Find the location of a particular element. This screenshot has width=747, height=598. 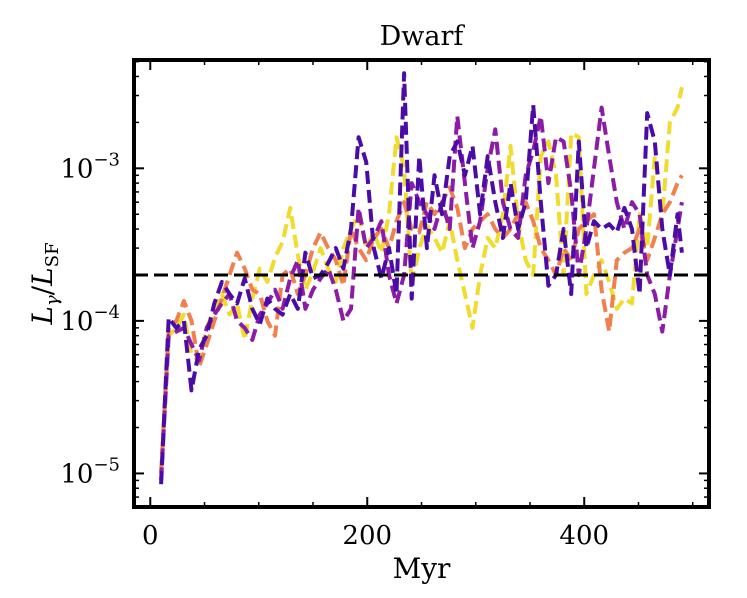

x-tick-label: 200 is located at coordinates (367, 536).